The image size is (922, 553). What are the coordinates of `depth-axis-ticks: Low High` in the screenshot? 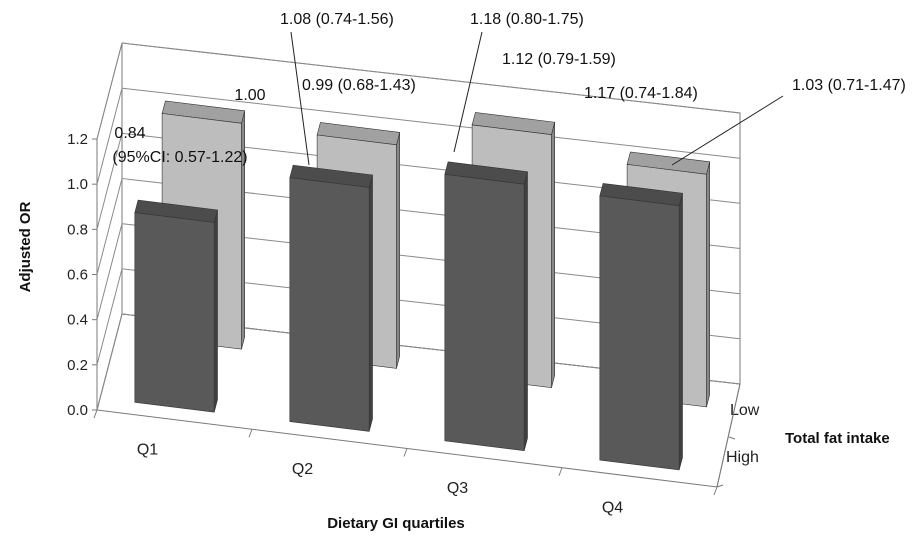 It's located at (738, 435).